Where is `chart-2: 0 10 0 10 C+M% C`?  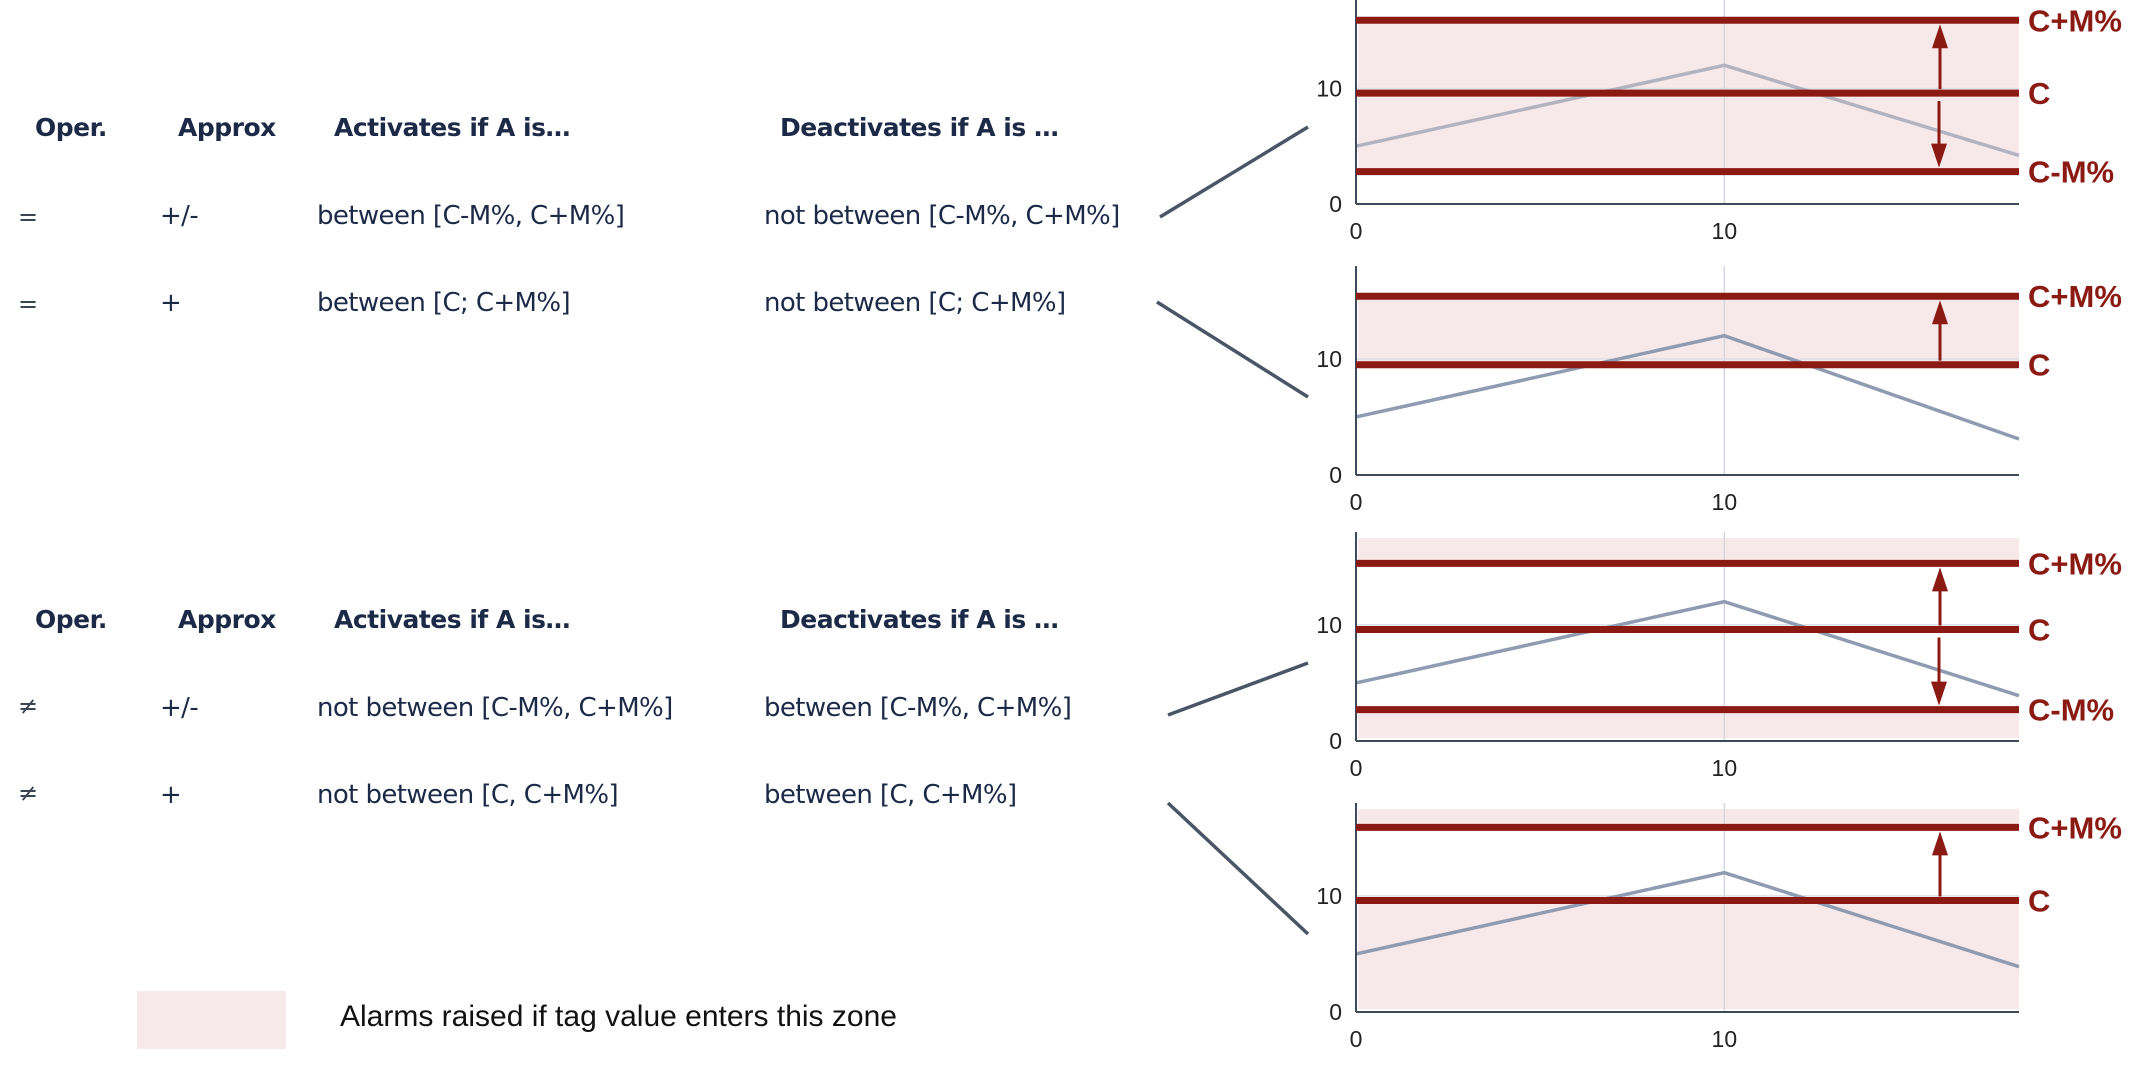
chart-2: 0 10 0 10 C+M% C is located at coordinates (1719, 390).